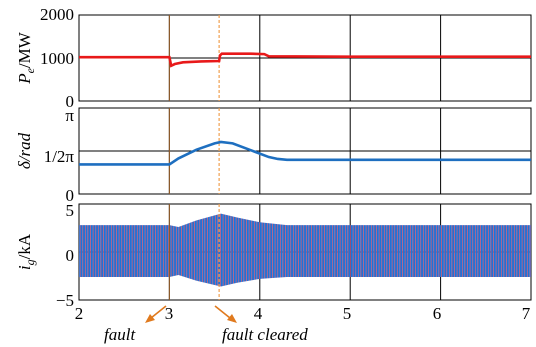 The width and height of the screenshot is (536, 347). Describe the element at coordinates (206, 324) in the screenshot. I see `annotations: fault fault cleared` at that location.